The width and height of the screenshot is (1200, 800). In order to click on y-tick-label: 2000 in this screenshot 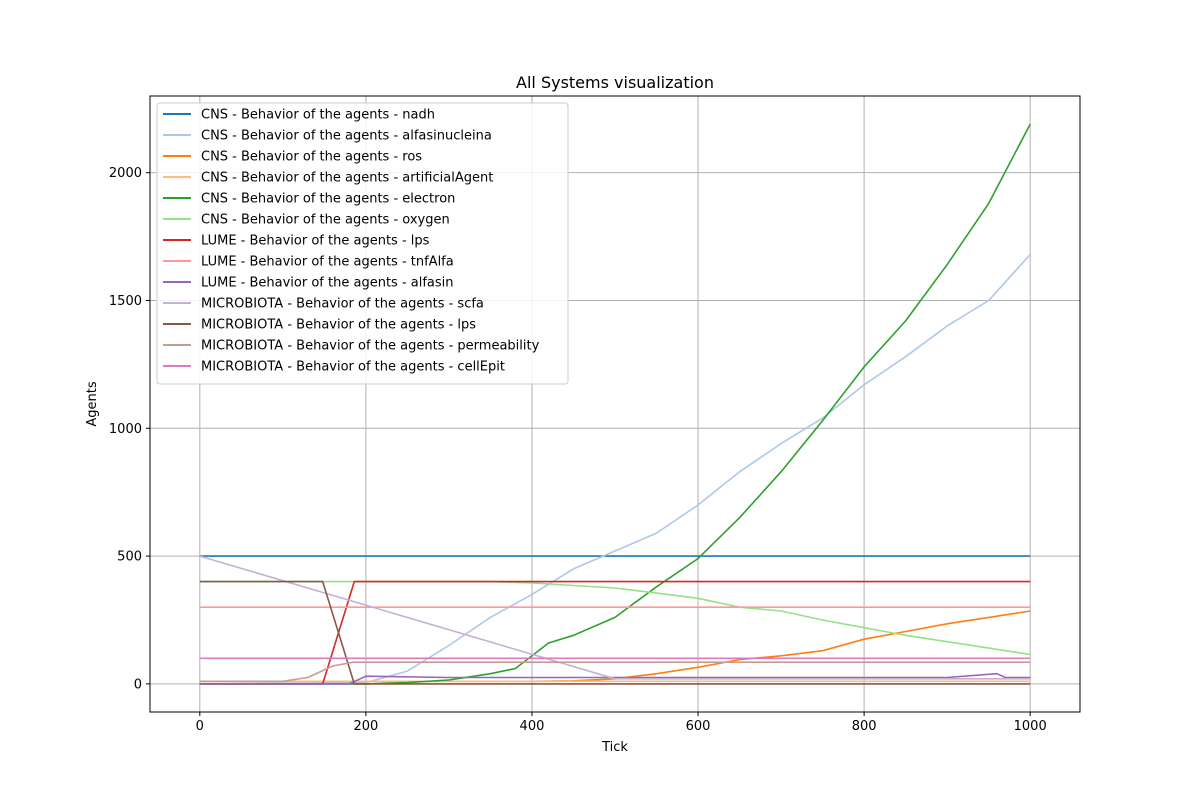, I will do `click(125, 173)`.